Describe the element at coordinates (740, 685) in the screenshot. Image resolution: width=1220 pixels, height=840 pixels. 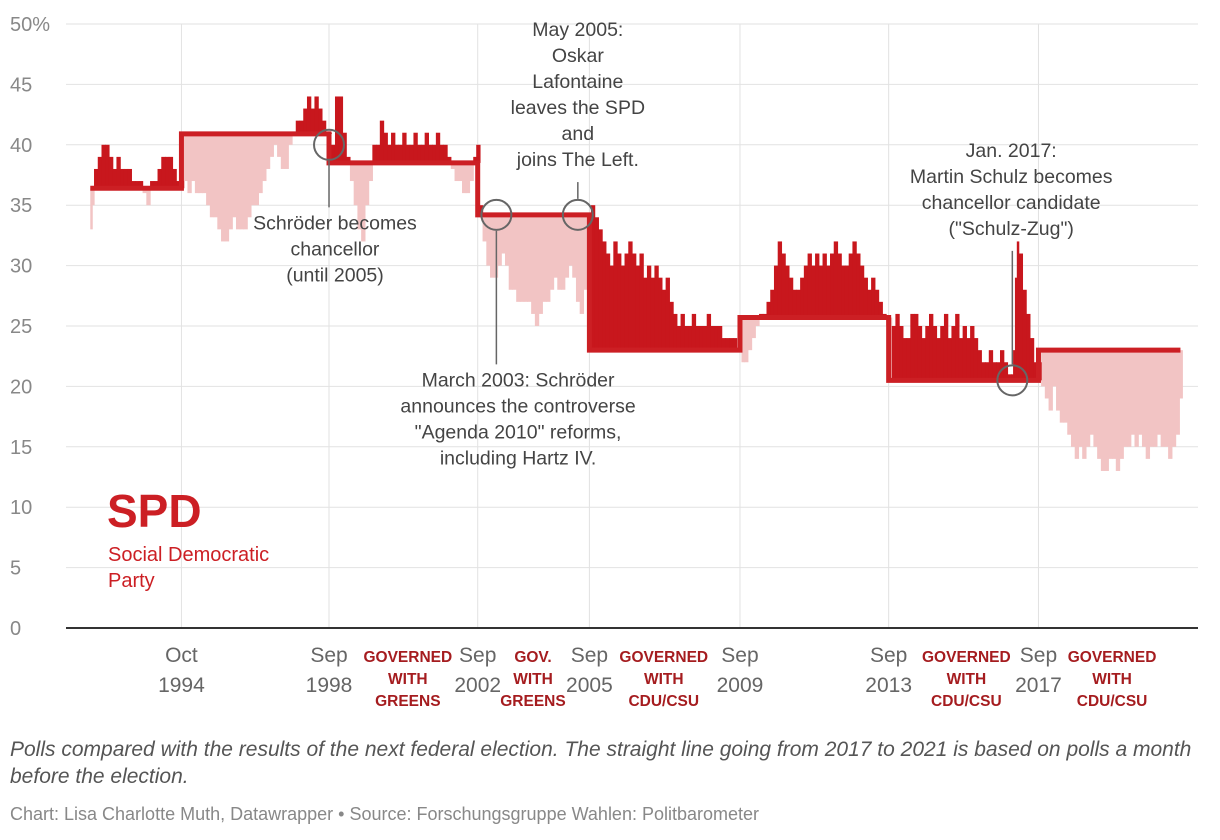
I see `x-tick-label: 2009` at that location.